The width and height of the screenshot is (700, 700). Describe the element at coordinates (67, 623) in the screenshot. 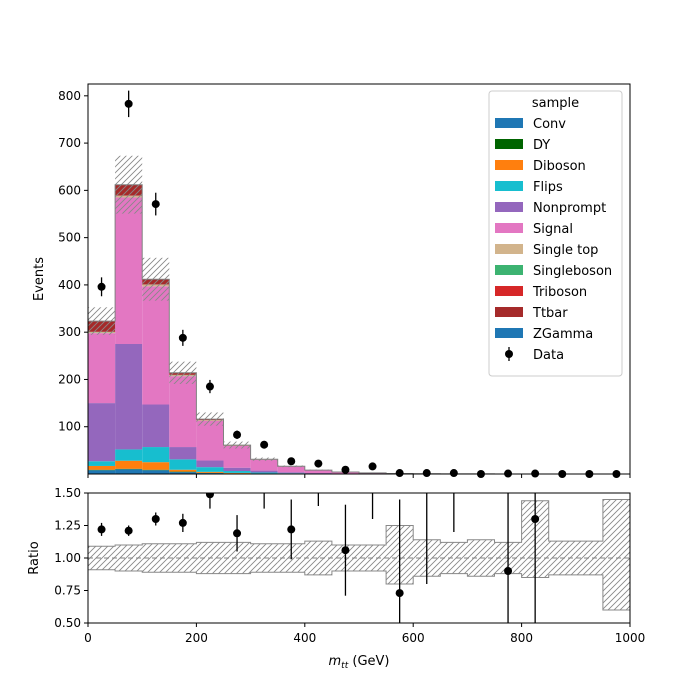

I see `ratio-y-tick-label: 0.50` at that location.